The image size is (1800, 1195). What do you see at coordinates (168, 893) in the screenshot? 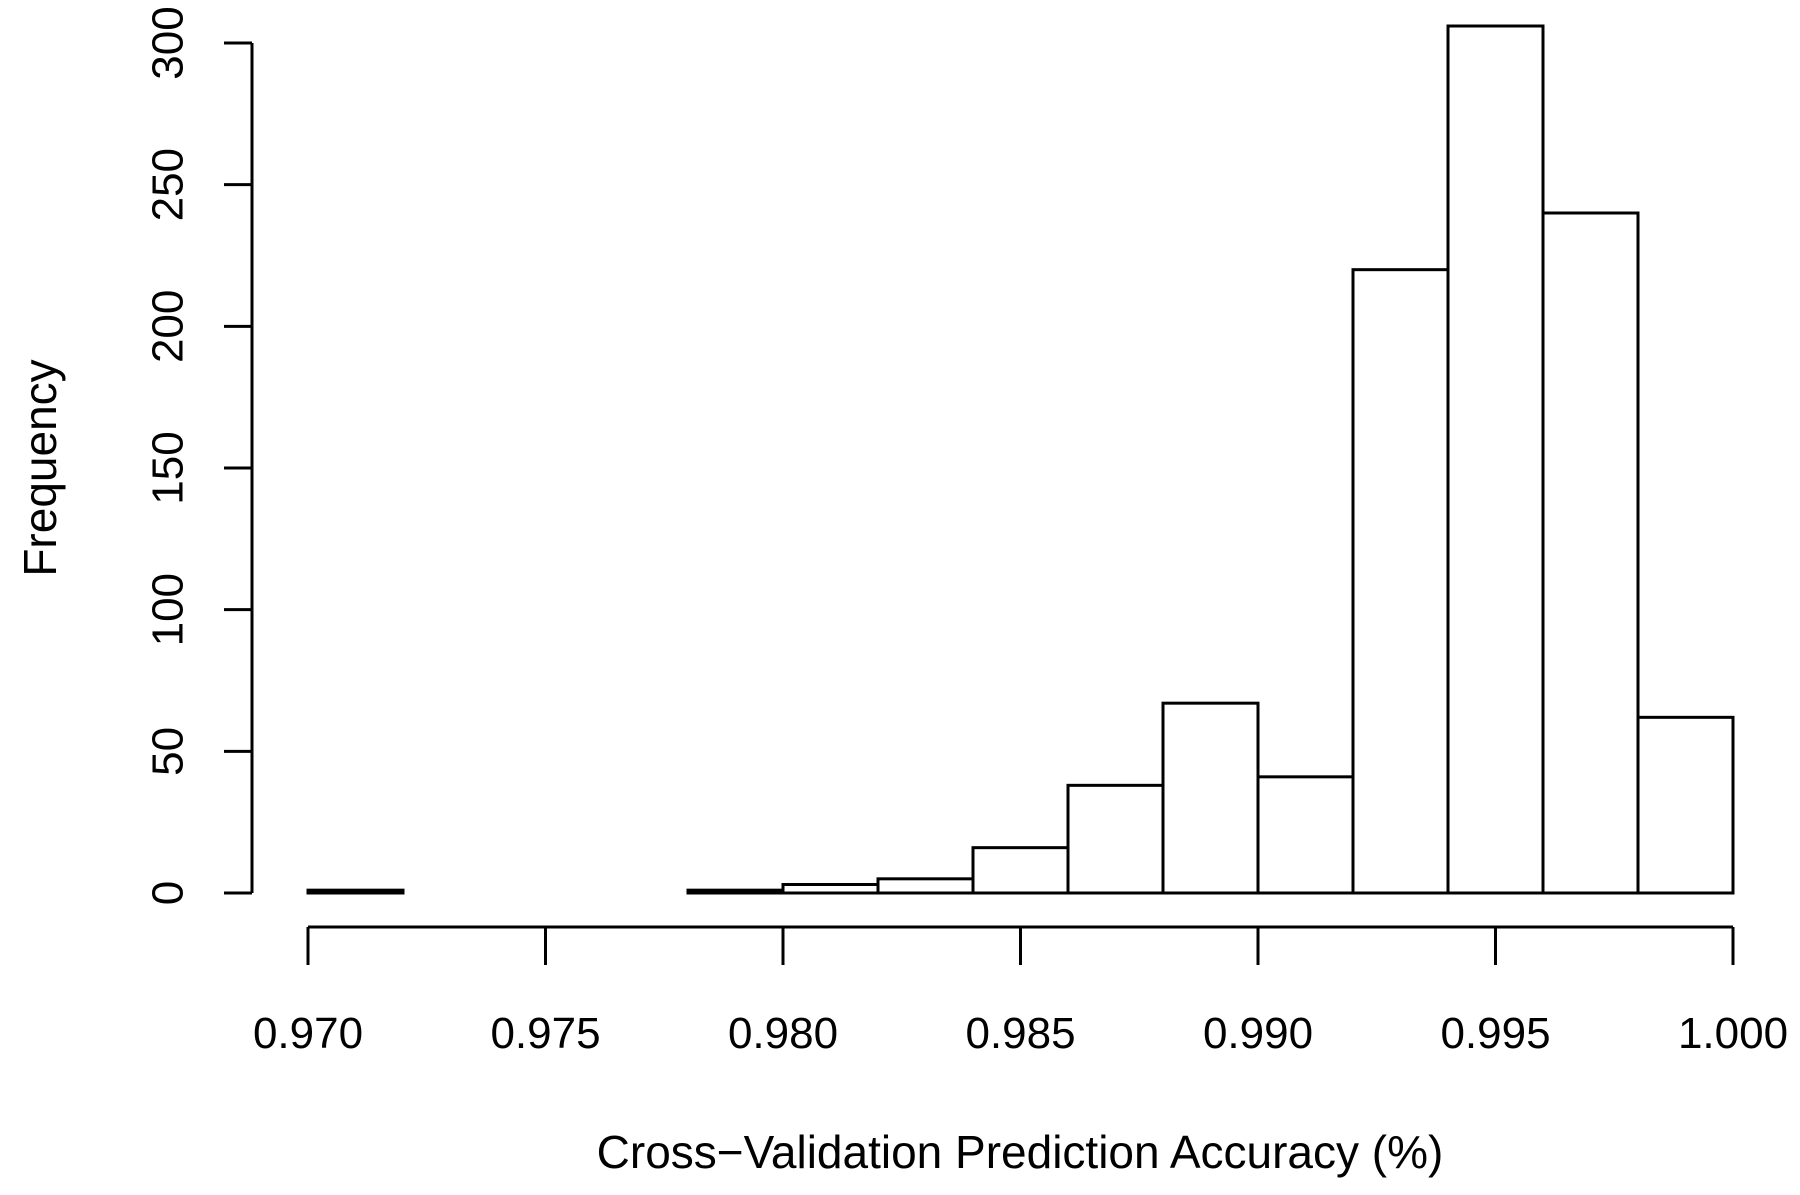
I see `y-tick-label: 0` at bounding box center [168, 893].